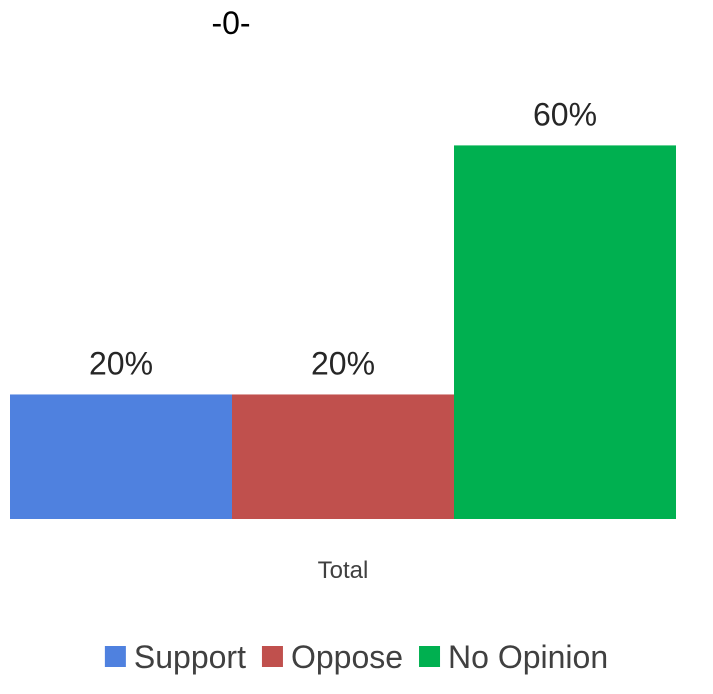 The height and width of the screenshot is (694, 713). Describe the element at coordinates (343, 570) in the screenshot. I see `category-label-total: Total` at that location.